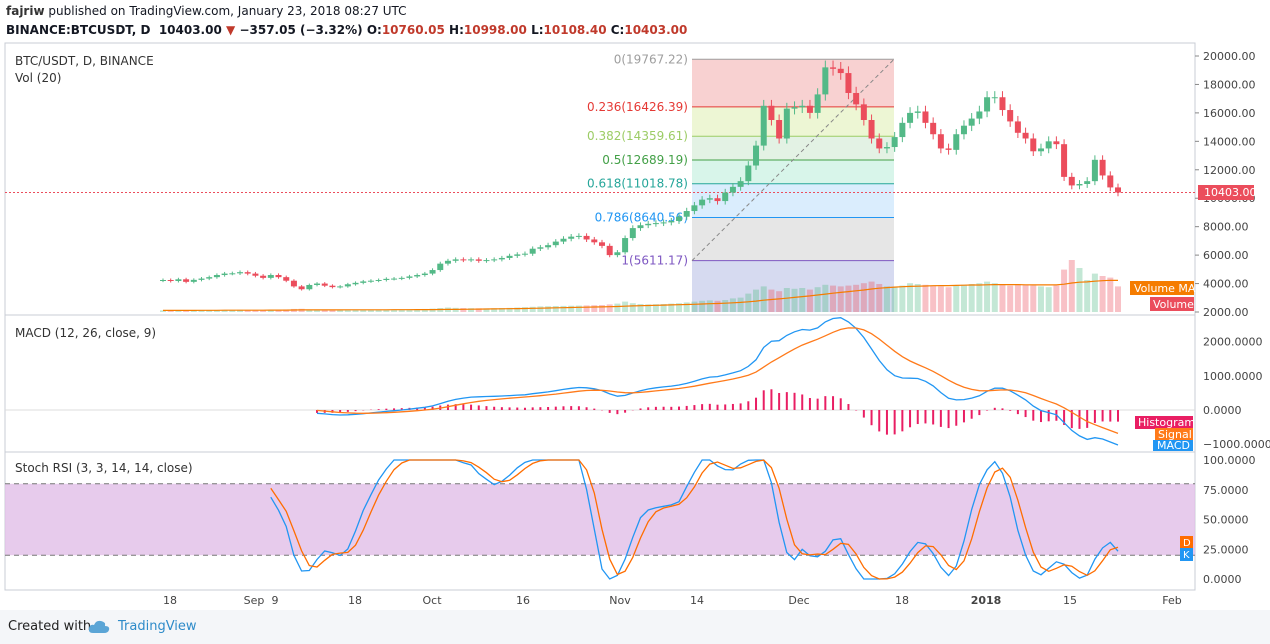 The height and width of the screenshot is (644, 1270). I want to click on volume-tag-text: Volume, so click(1173, 304).